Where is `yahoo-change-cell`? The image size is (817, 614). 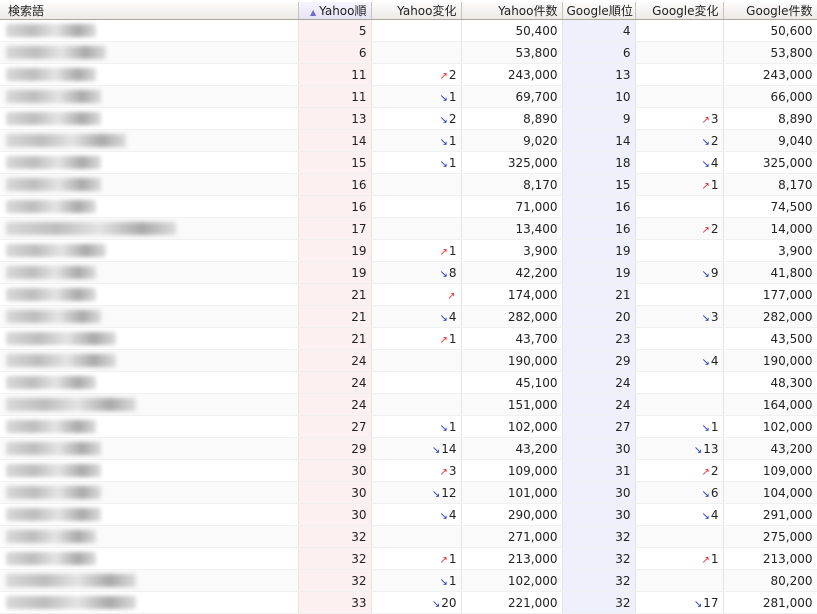 yahoo-change-cell is located at coordinates (416, 382).